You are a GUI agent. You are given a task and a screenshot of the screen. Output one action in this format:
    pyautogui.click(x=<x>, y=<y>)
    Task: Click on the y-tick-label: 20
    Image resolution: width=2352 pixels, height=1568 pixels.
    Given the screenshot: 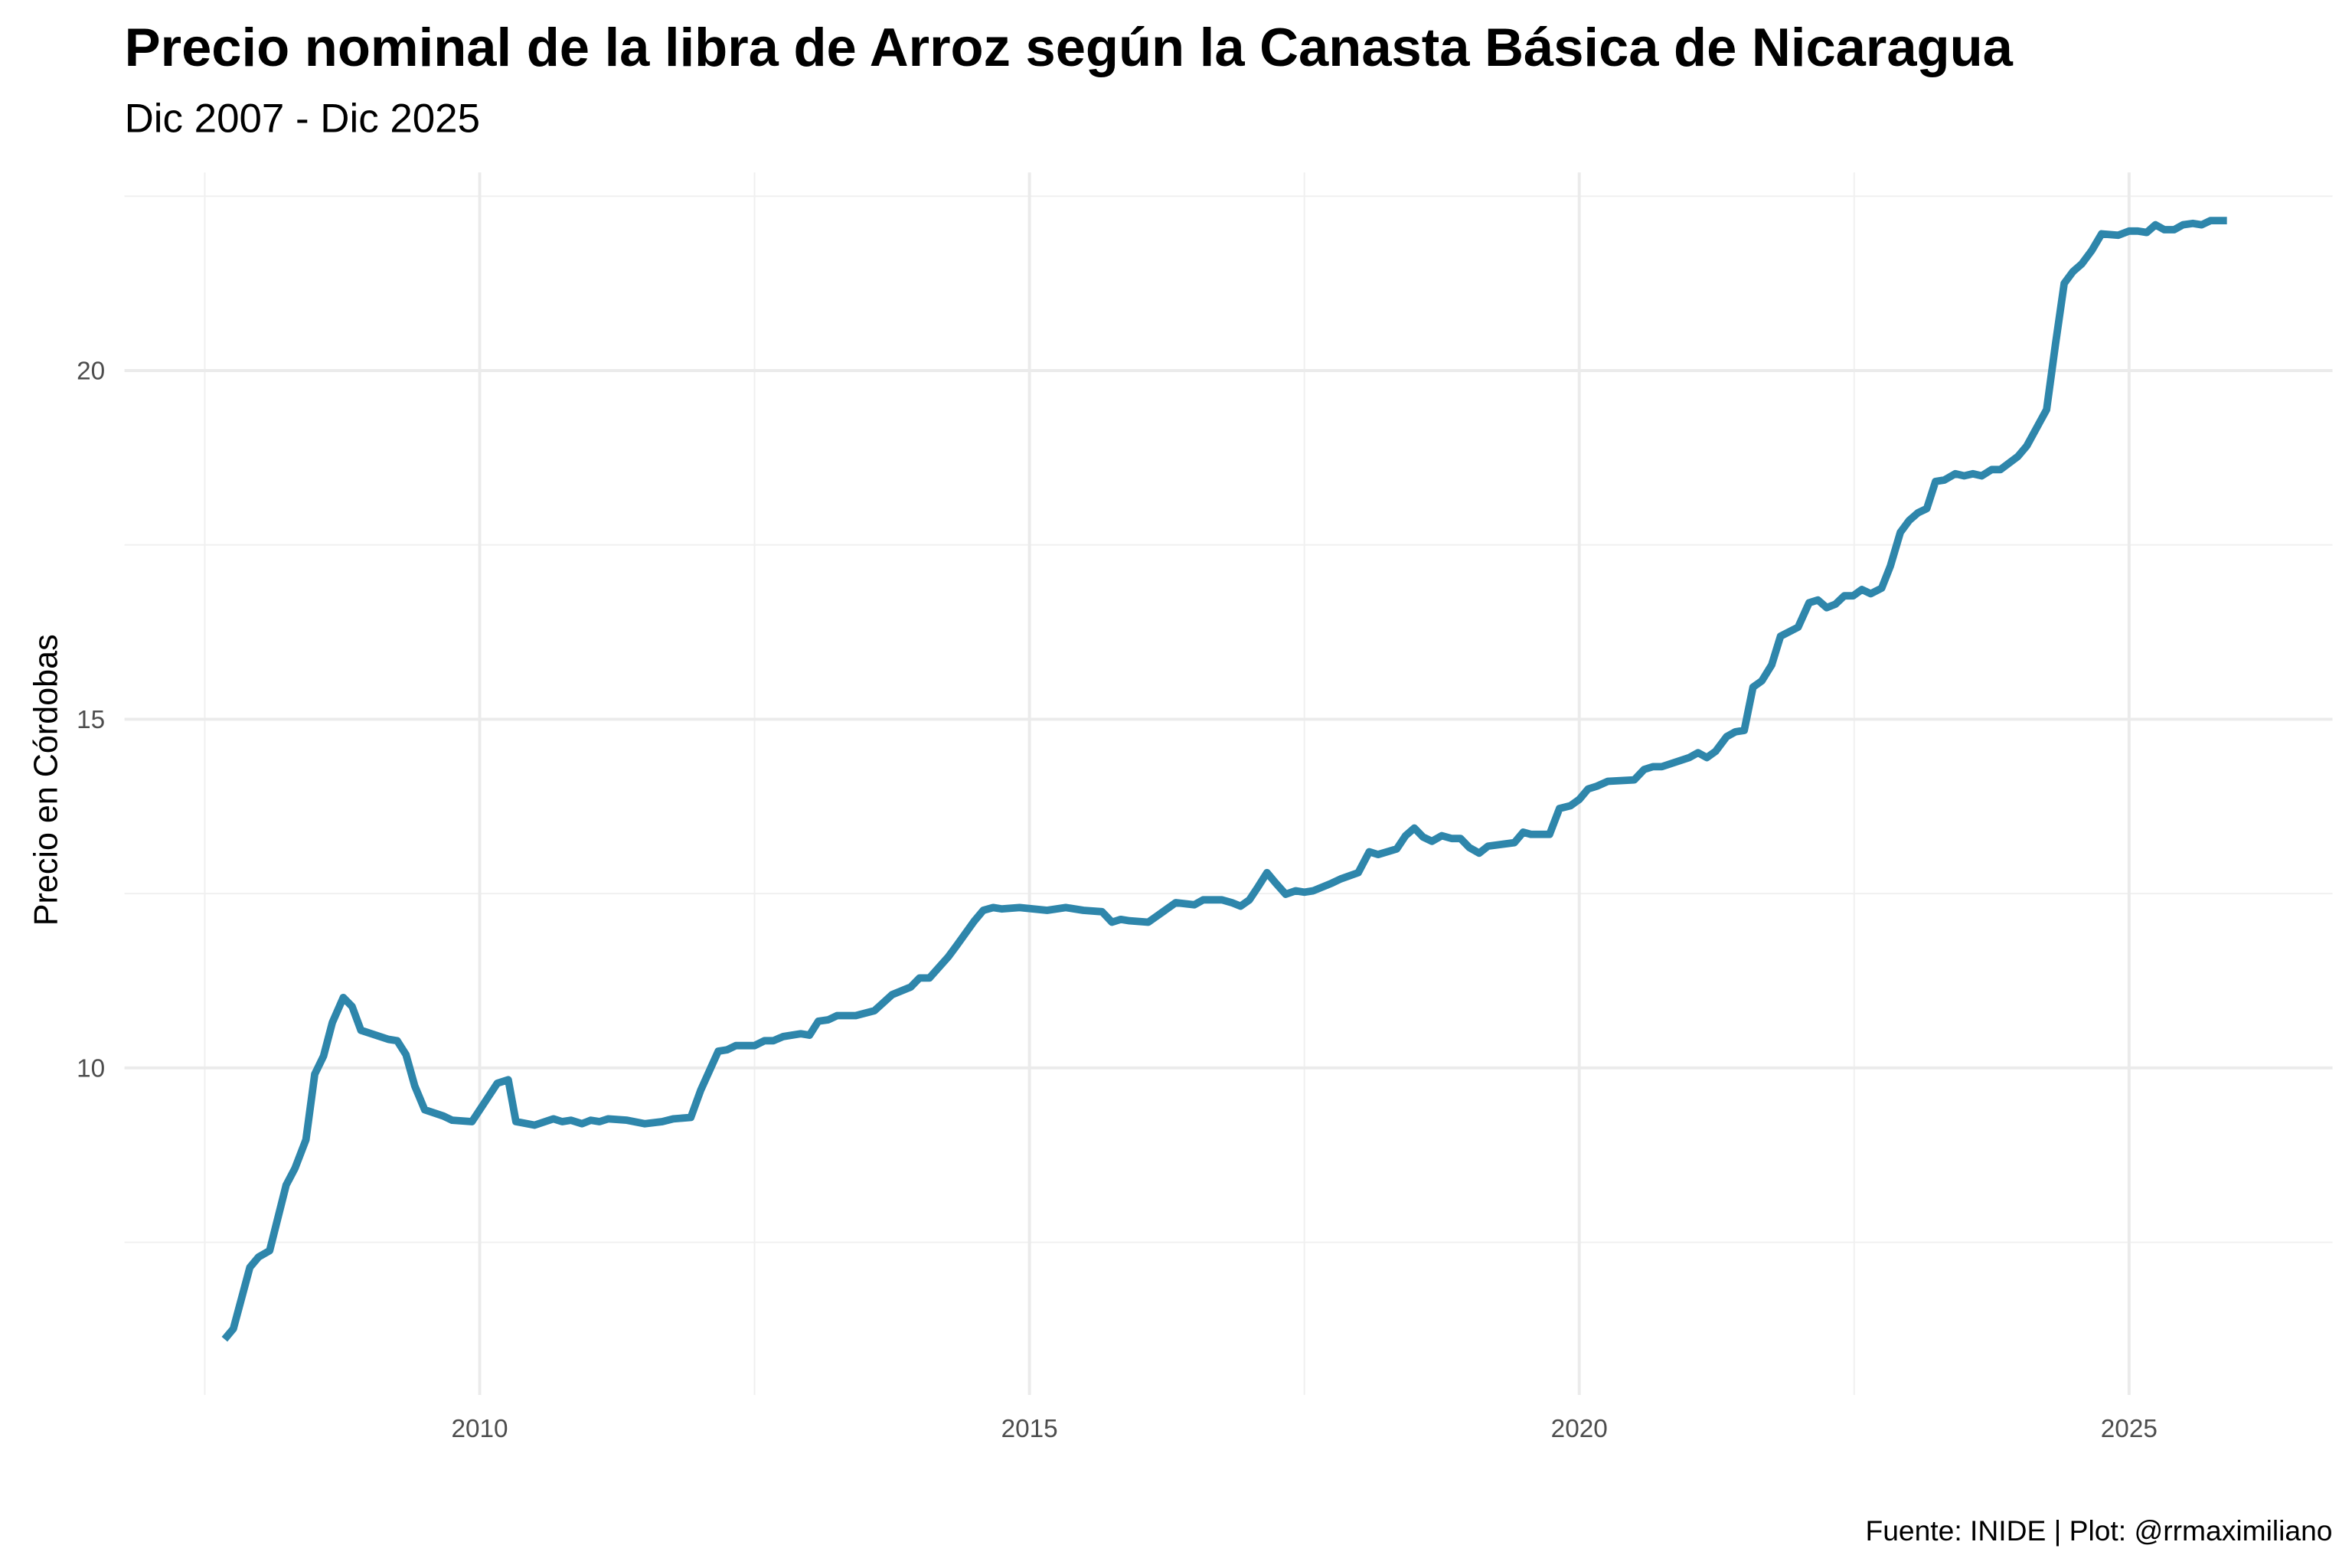 What is the action you would take?
    pyautogui.click(x=91, y=372)
    